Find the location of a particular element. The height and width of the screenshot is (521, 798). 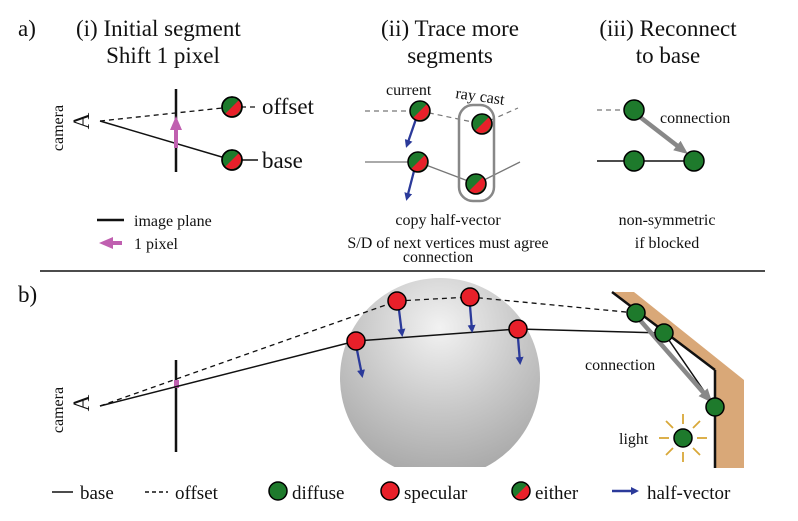

legend-either-label: either is located at coordinates (557, 493).